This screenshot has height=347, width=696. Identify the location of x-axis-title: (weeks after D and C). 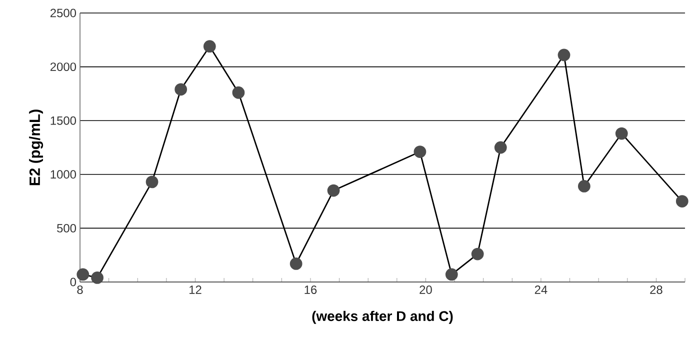
(382, 317).